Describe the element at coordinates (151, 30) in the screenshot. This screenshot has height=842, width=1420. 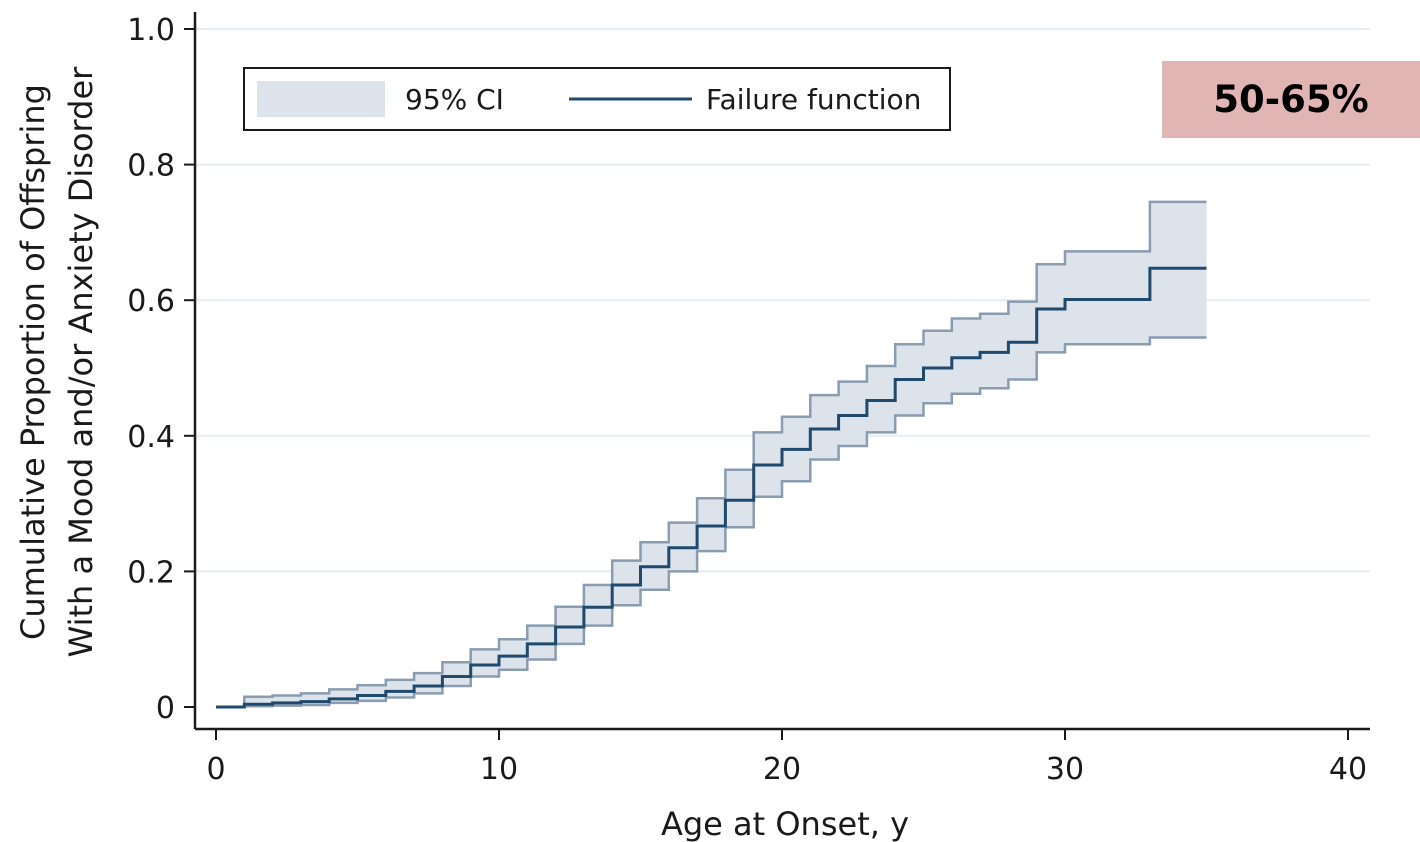
I see `y-tick-label-1.0: 1.0` at that location.